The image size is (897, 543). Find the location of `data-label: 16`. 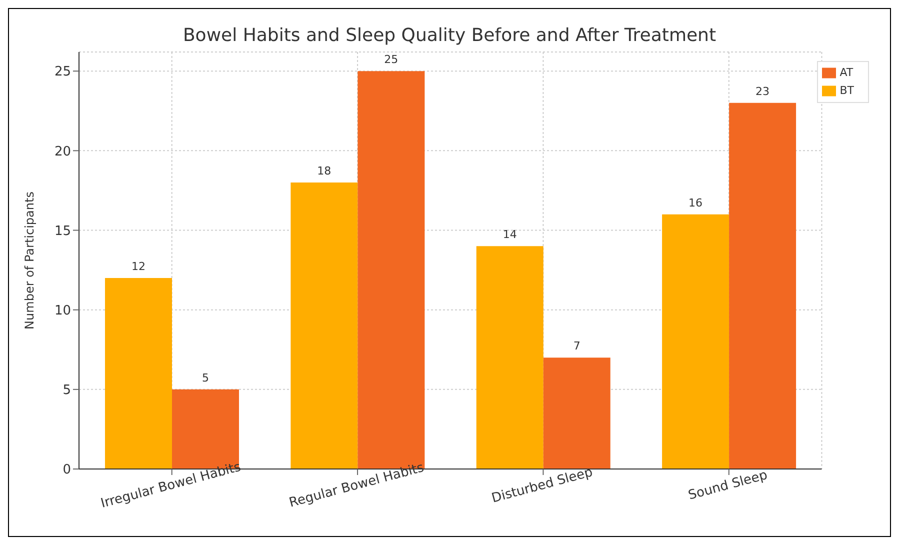

data-label: 16 is located at coordinates (695, 203).